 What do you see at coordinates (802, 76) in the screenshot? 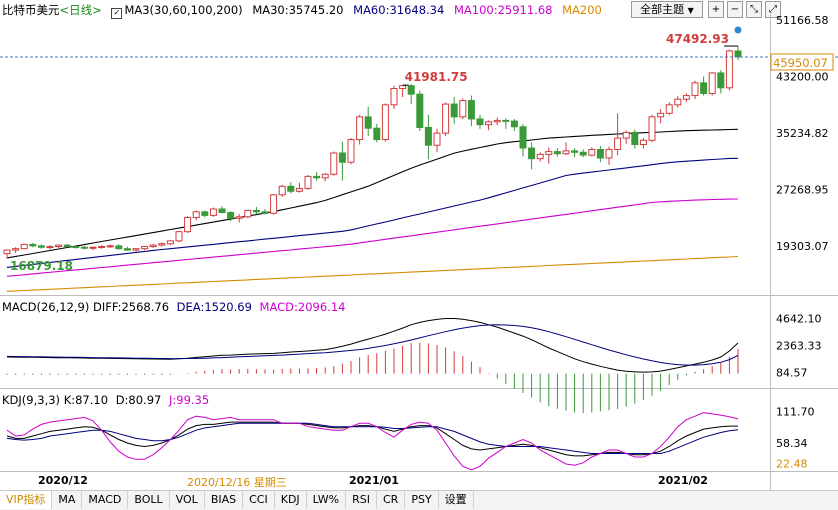
I see `y-tick-label: 43200.00` at bounding box center [802, 76].